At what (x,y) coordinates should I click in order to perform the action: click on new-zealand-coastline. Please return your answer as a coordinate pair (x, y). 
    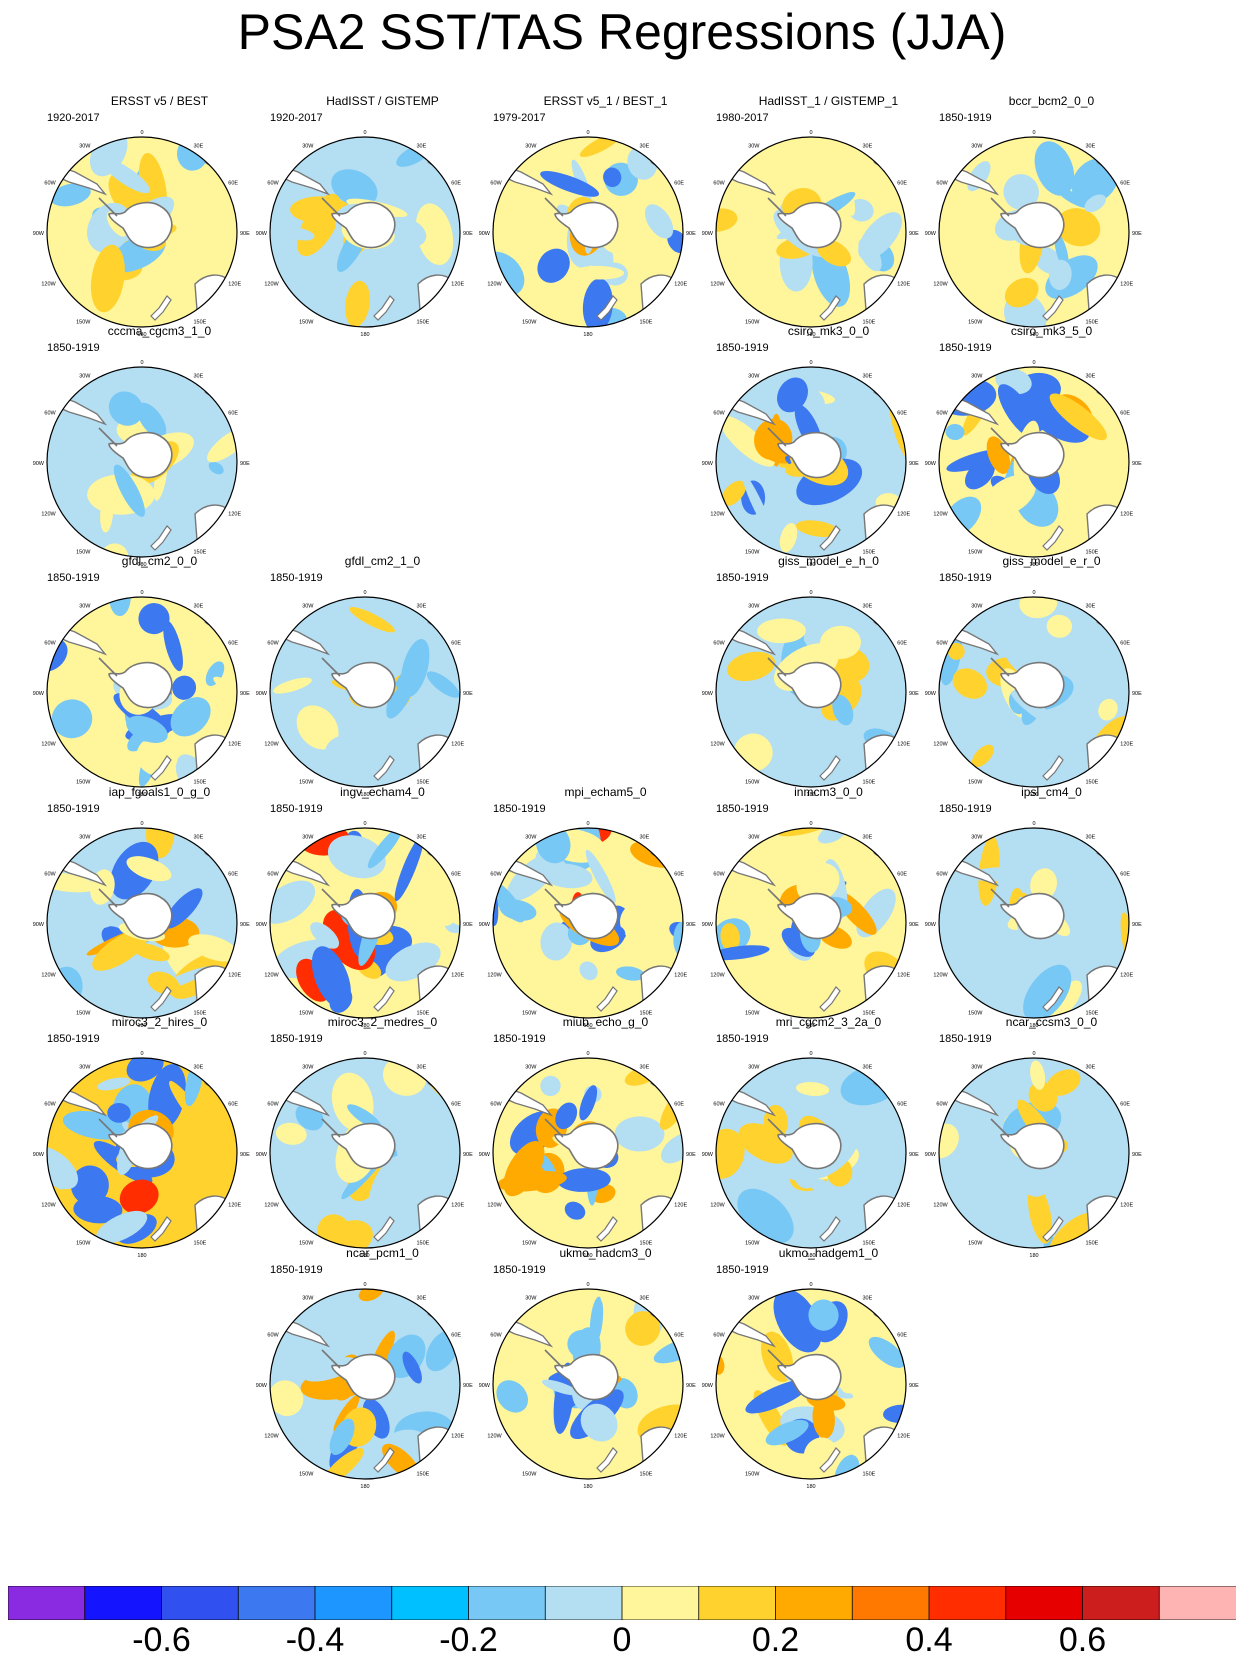
    Looking at the image, I should click on (830, 1229).